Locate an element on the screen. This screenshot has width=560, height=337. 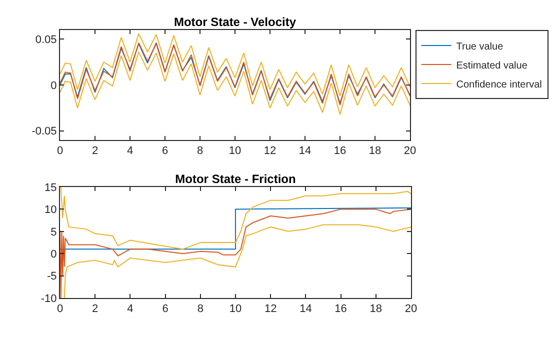
y-tick-label: 5 is located at coordinates (53, 232).